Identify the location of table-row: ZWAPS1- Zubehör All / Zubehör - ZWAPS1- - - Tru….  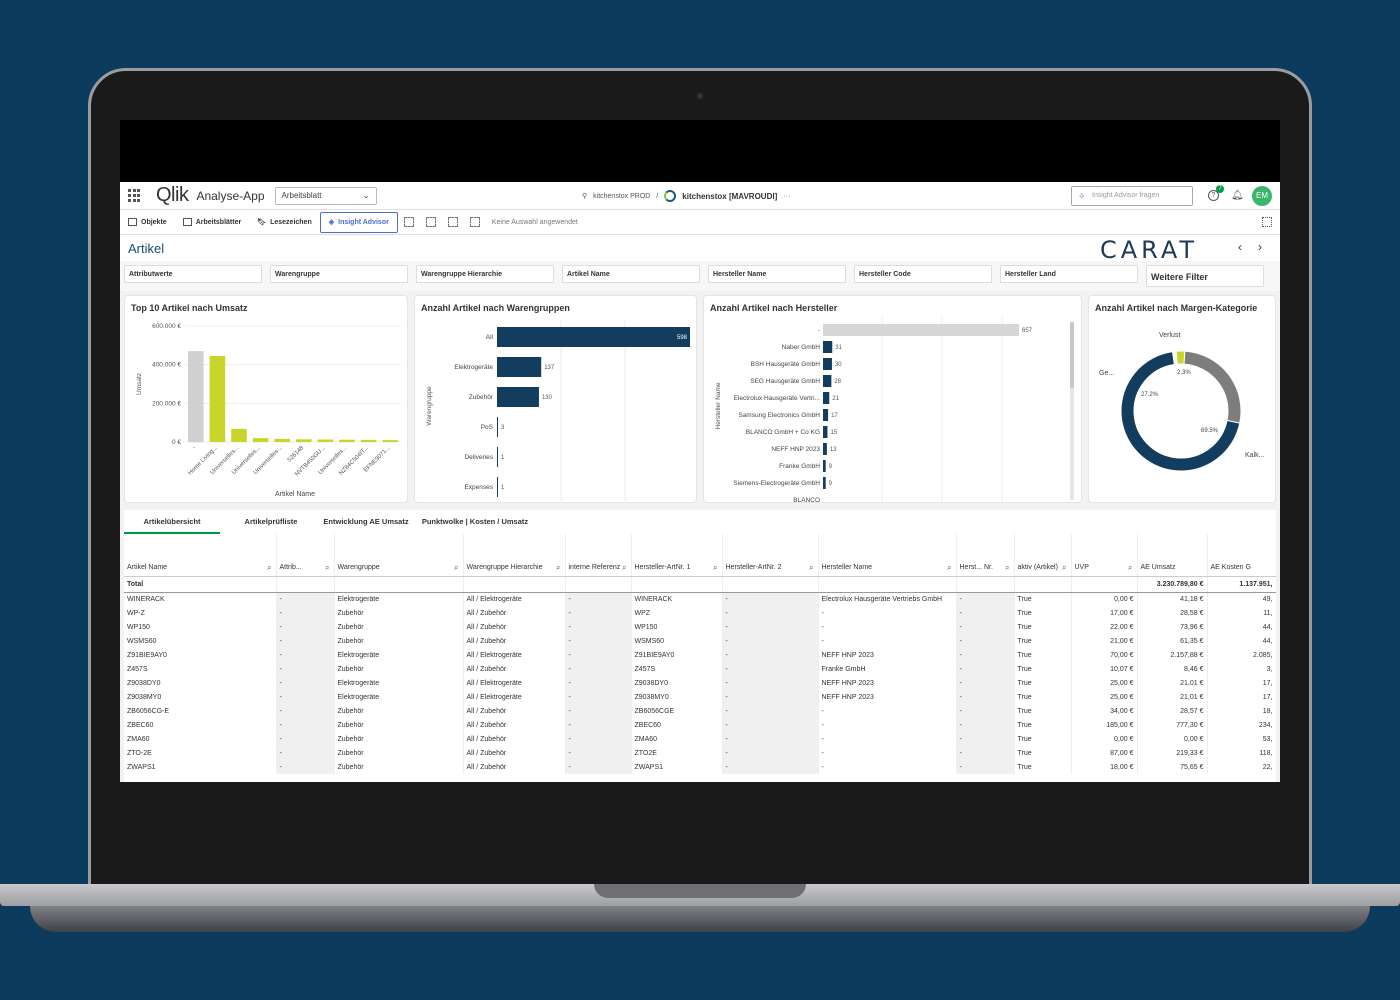
(700, 767).